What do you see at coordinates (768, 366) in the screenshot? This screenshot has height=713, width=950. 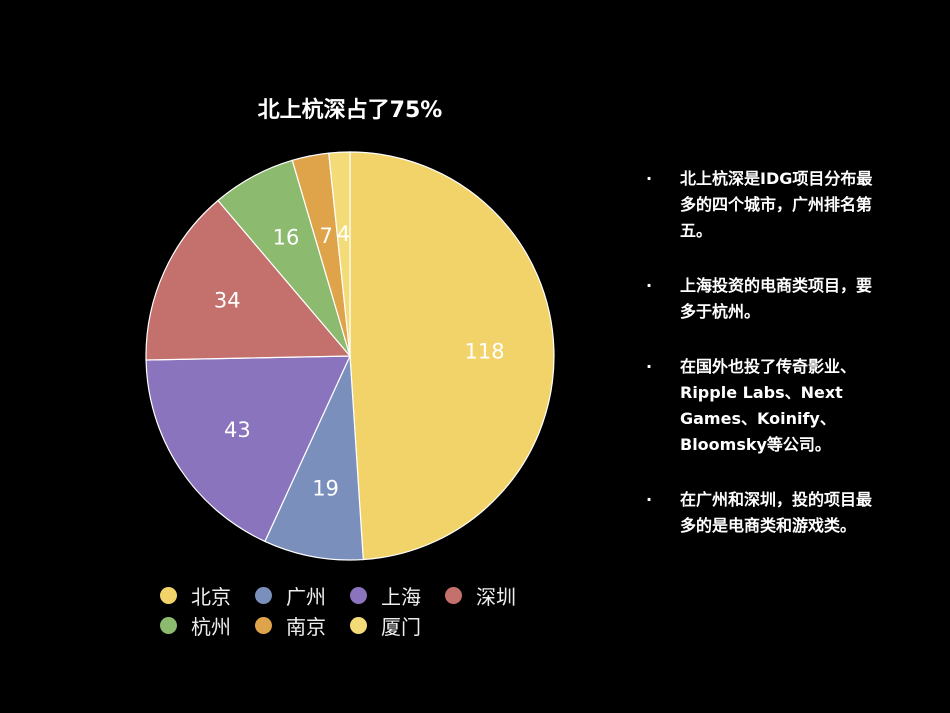 I see `note-line: 在国外也投了传奇影业、` at bounding box center [768, 366].